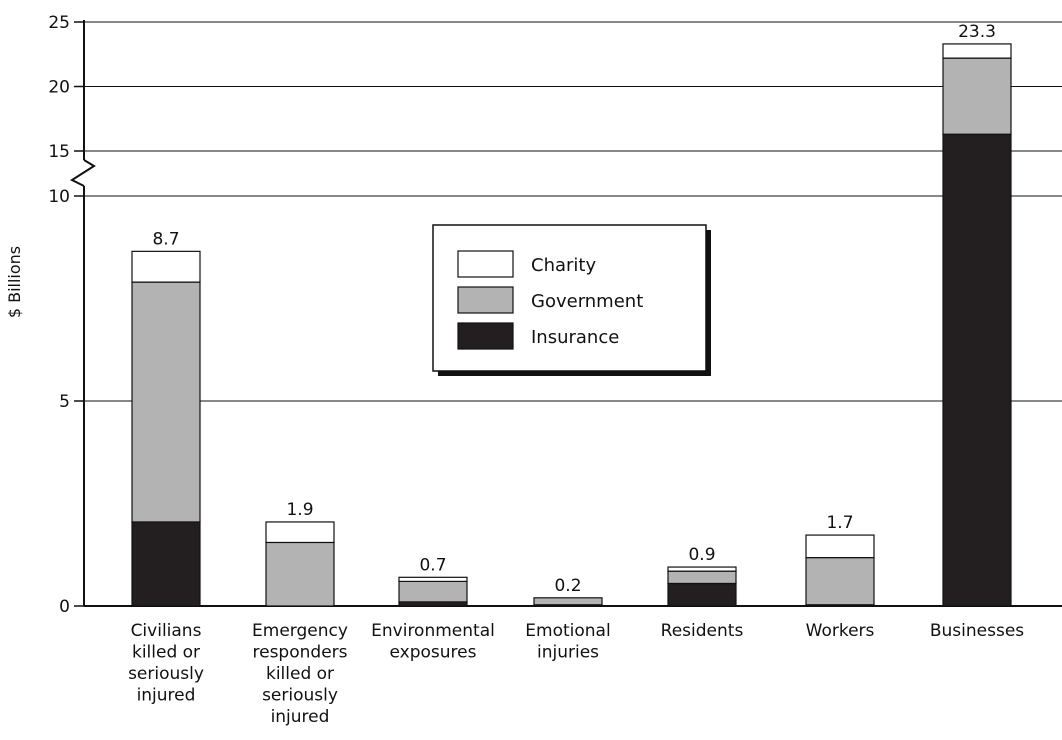 The height and width of the screenshot is (740, 1062). I want to click on y-tick-label: 15, so click(59, 152).